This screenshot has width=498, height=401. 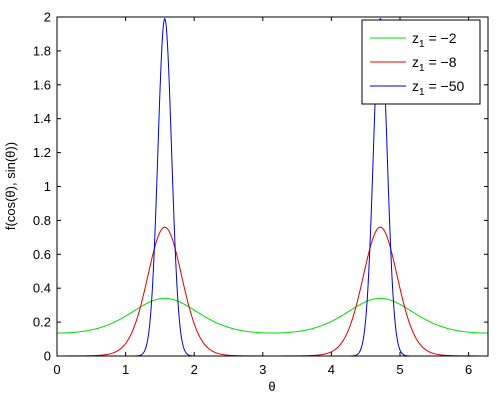 What do you see at coordinates (441, 38) in the screenshot?
I see `legend-entry-value: = −2` at bounding box center [441, 38].